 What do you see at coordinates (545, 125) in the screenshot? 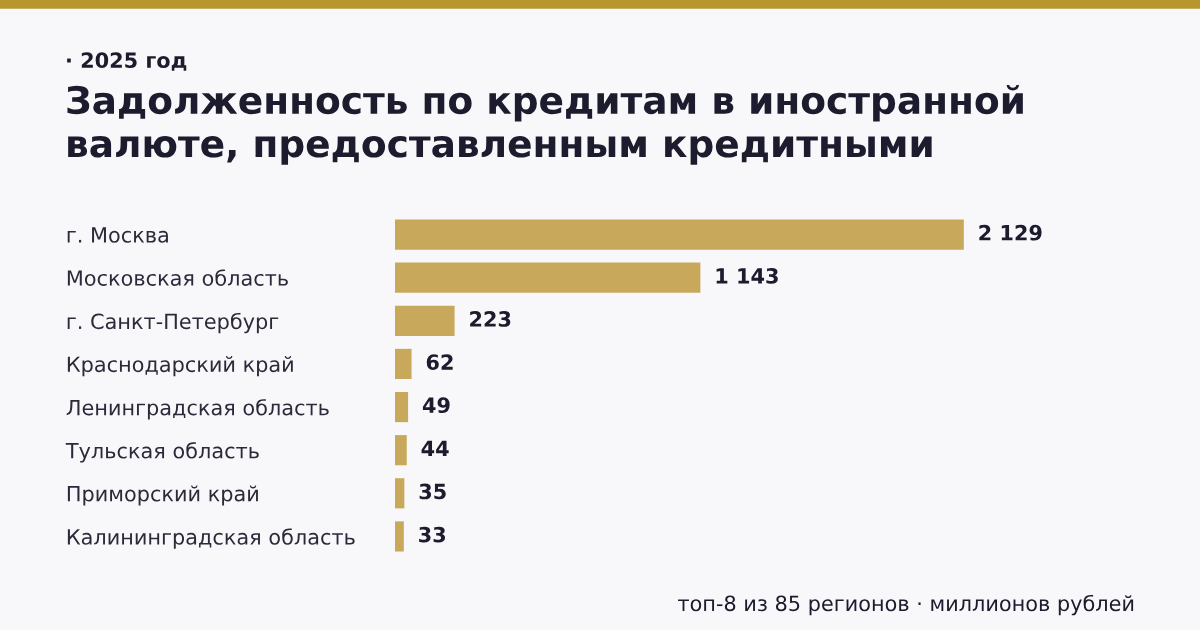
I see `chart-title: Задолженность по кредитам в иностранной валюте, предоставленным кредитными` at bounding box center [545, 125].